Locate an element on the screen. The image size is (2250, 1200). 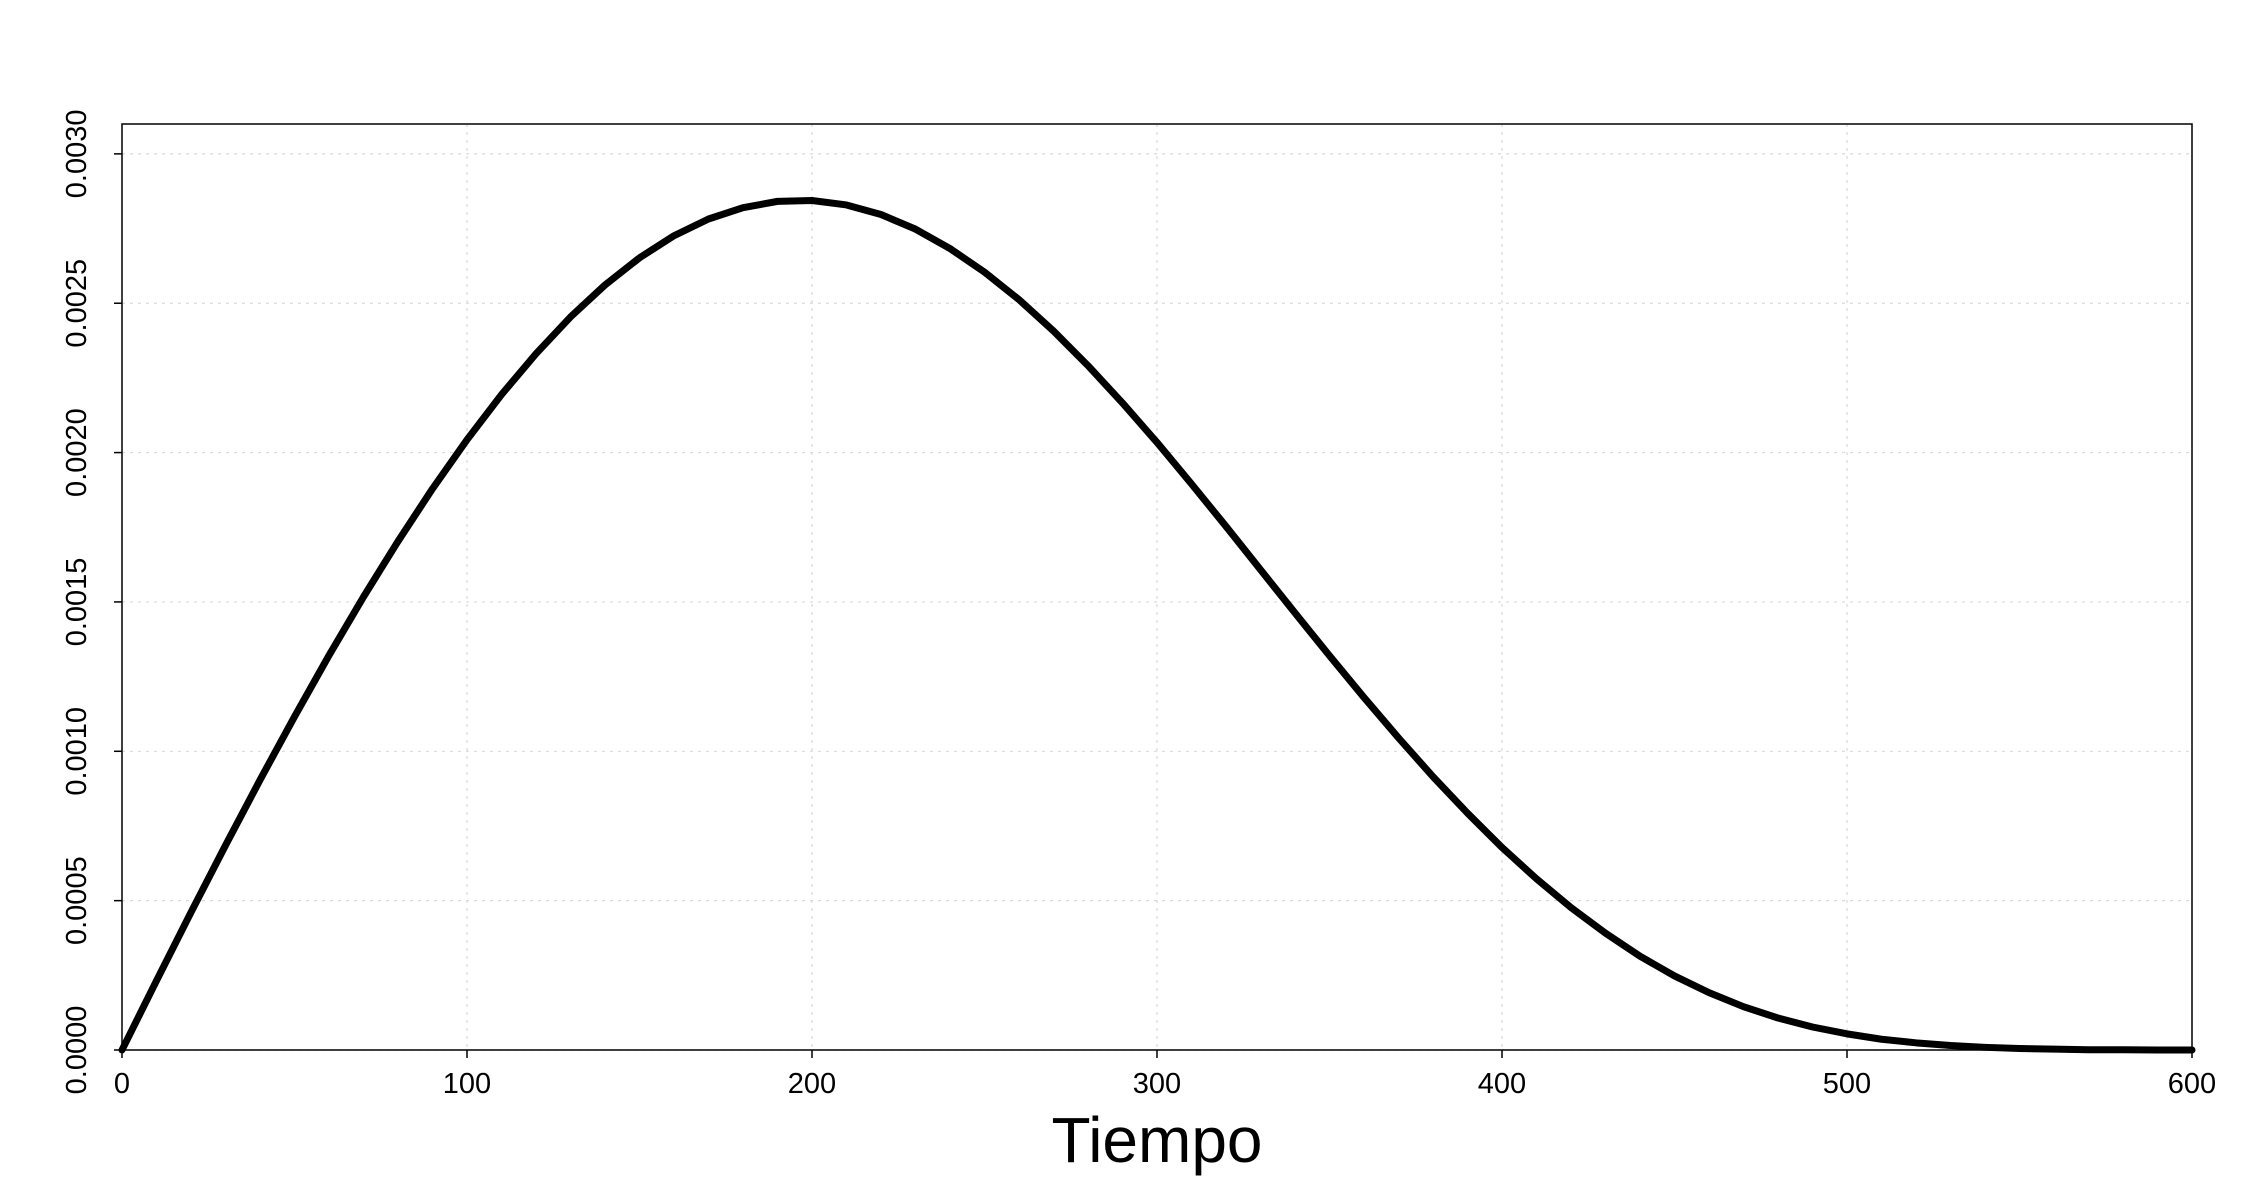
x-axis: 0 100 200 300 400 500 600 is located at coordinates (1165, 1075).